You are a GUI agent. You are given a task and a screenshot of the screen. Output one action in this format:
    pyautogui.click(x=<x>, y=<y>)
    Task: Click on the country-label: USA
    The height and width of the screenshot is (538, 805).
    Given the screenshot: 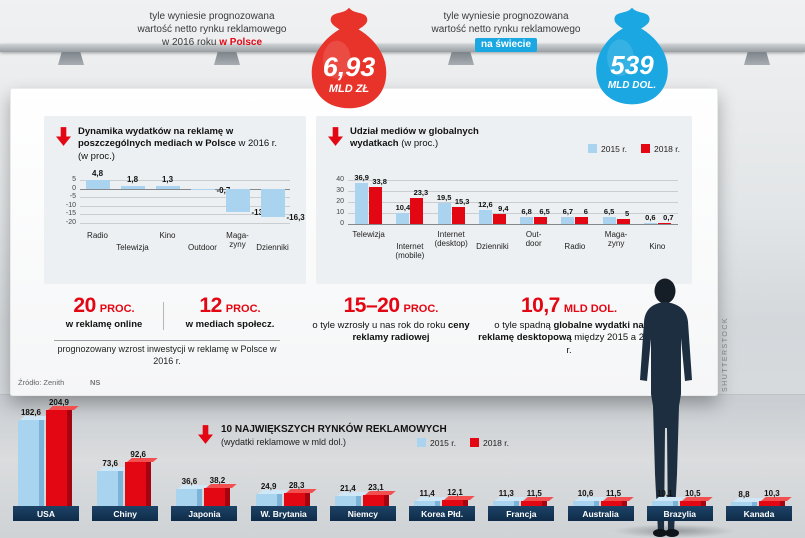 What is the action you would take?
    pyautogui.click(x=46, y=513)
    